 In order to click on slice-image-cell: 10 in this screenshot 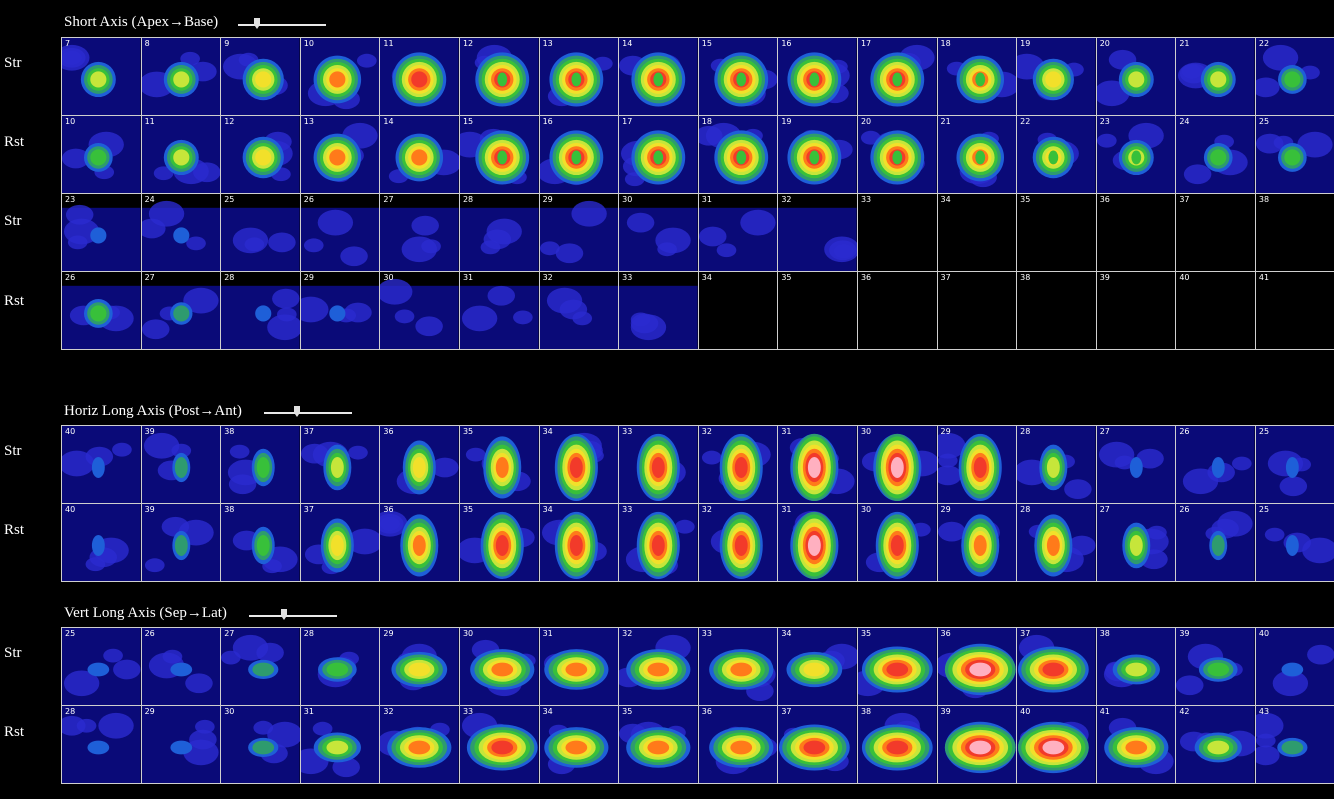, I will do `click(102, 155)`.